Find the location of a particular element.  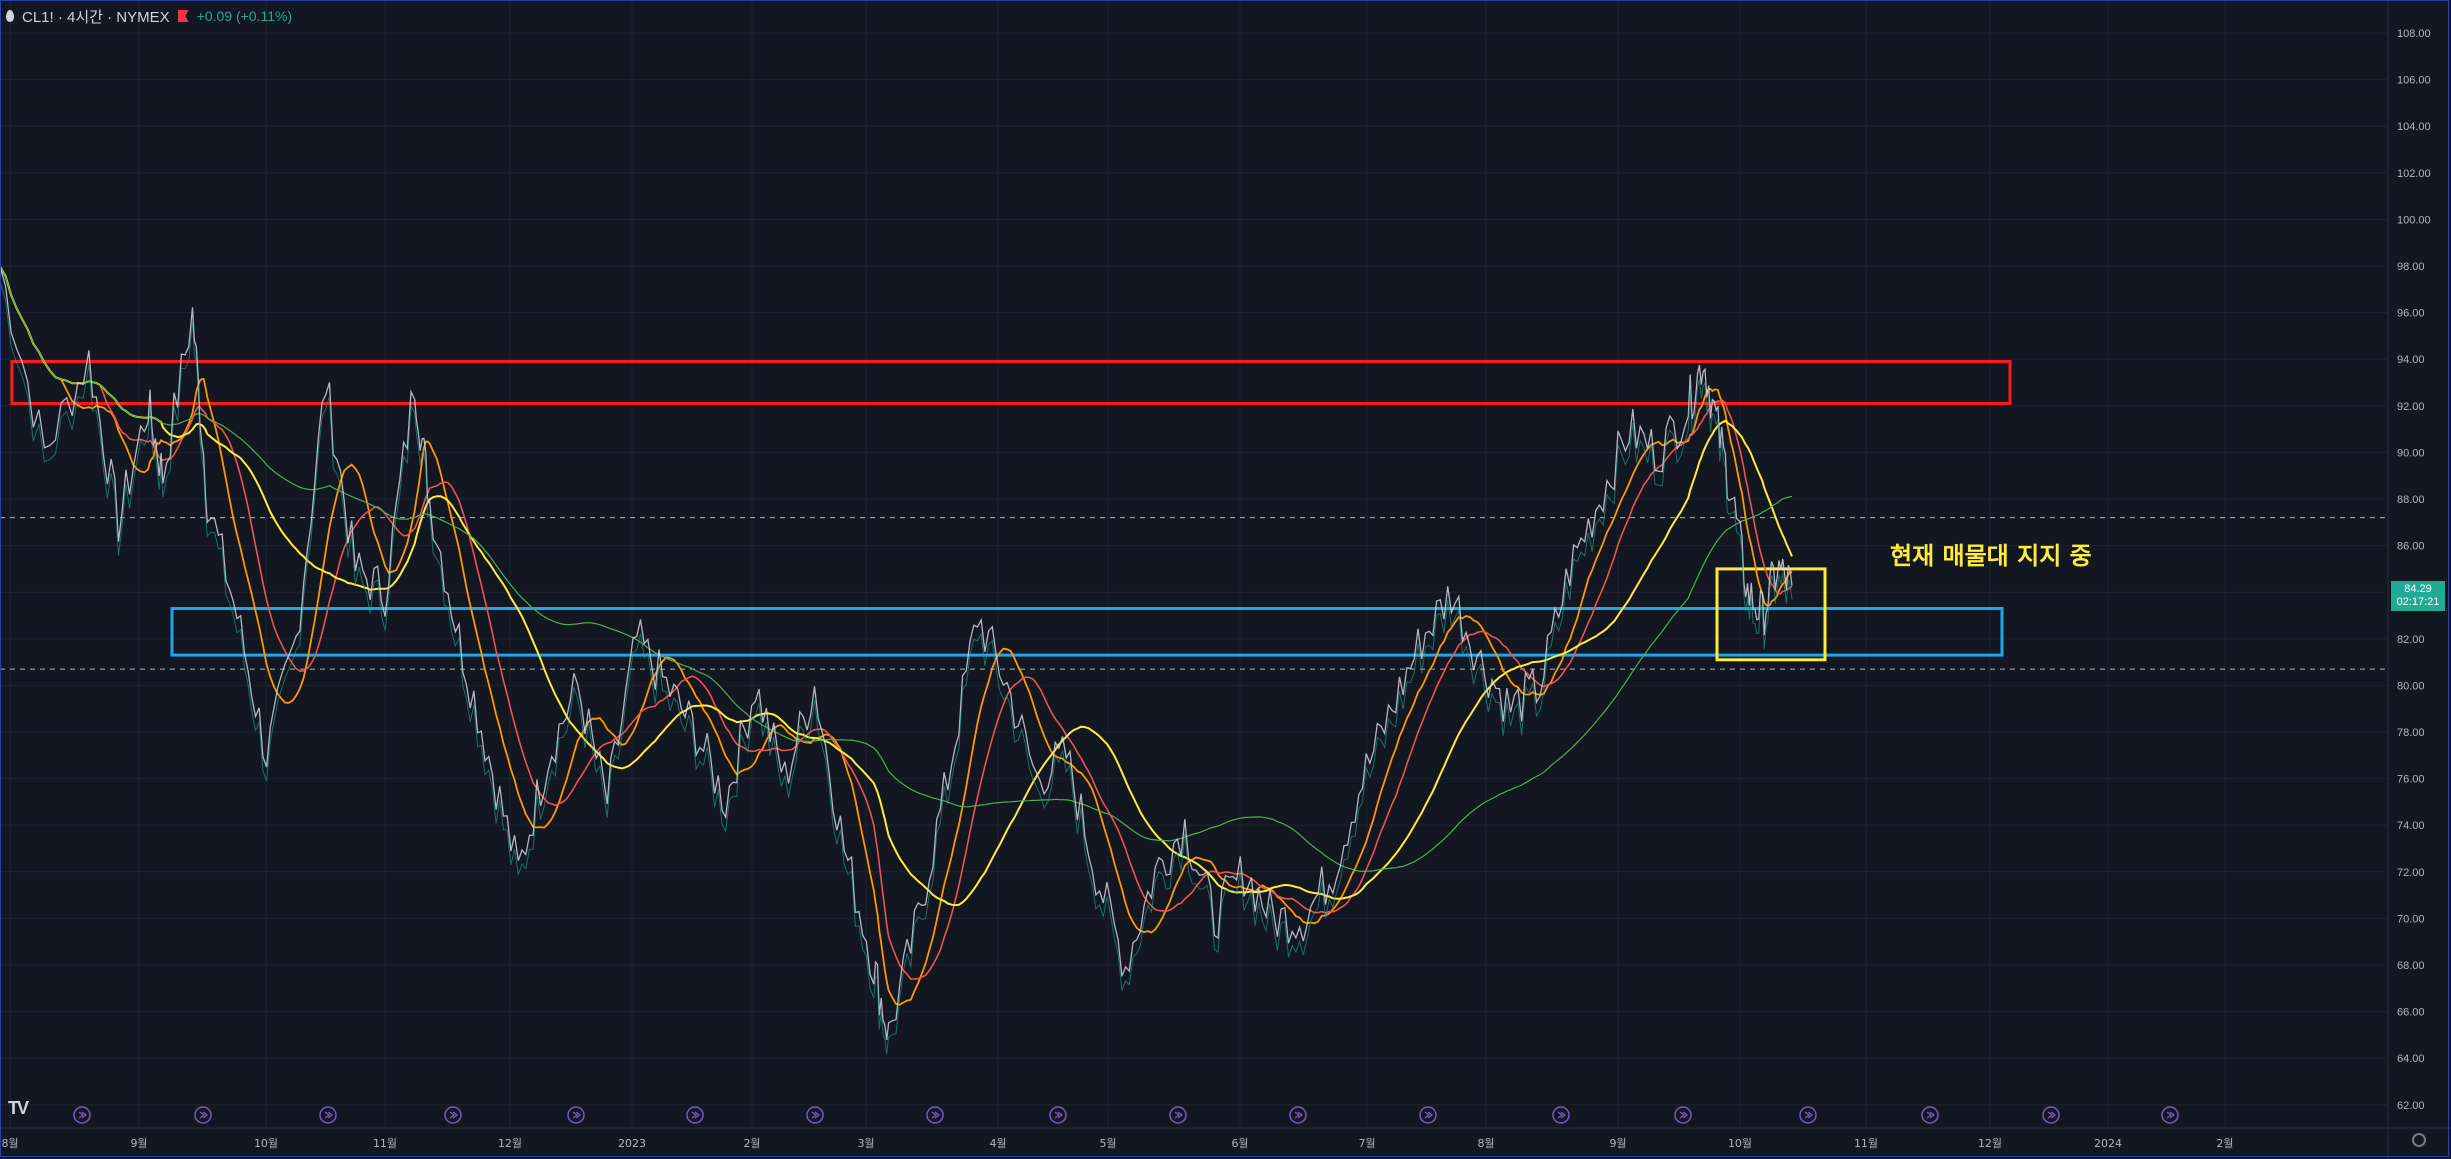

y-tick-label: 86.00 is located at coordinates (2411, 547).